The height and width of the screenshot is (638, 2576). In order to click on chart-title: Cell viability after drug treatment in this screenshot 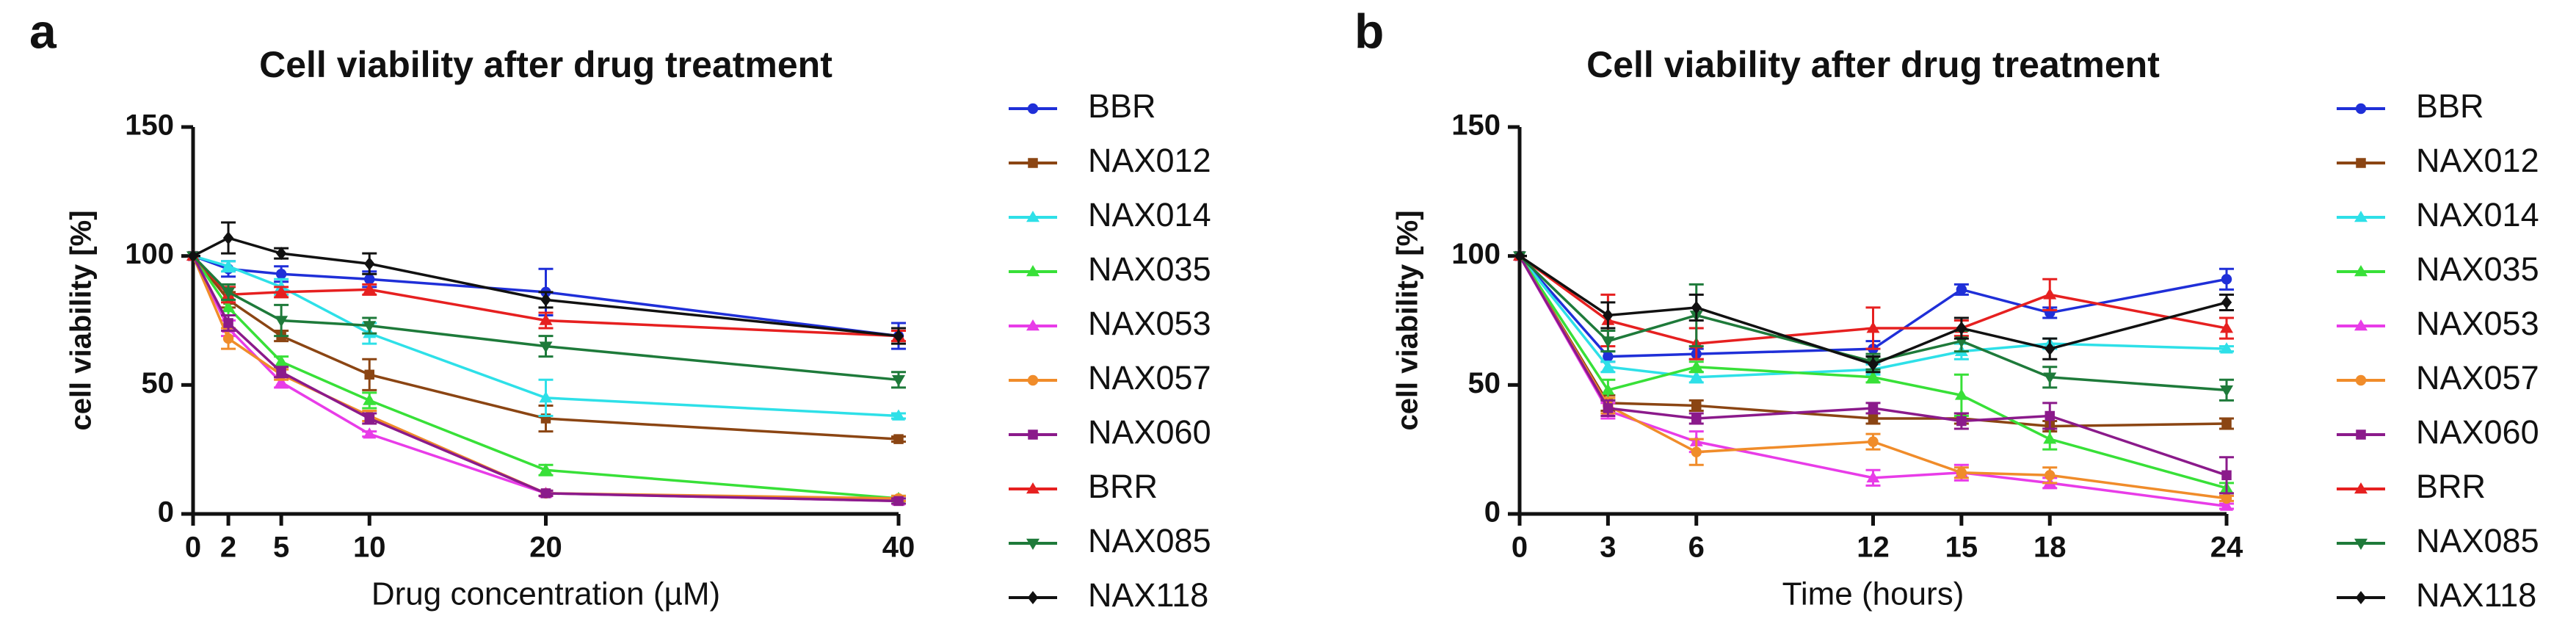, I will do `click(1873, 64)`.